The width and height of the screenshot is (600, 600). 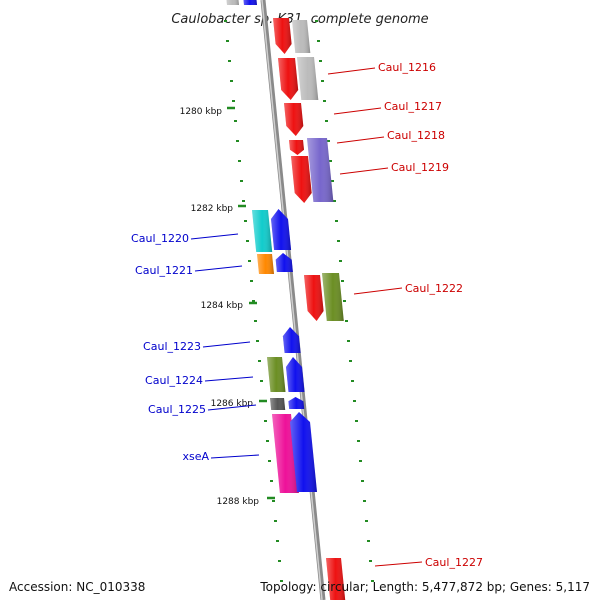 I want to click on gene-label-caul-1224: Caul_1224, so click(x=174, y=380).